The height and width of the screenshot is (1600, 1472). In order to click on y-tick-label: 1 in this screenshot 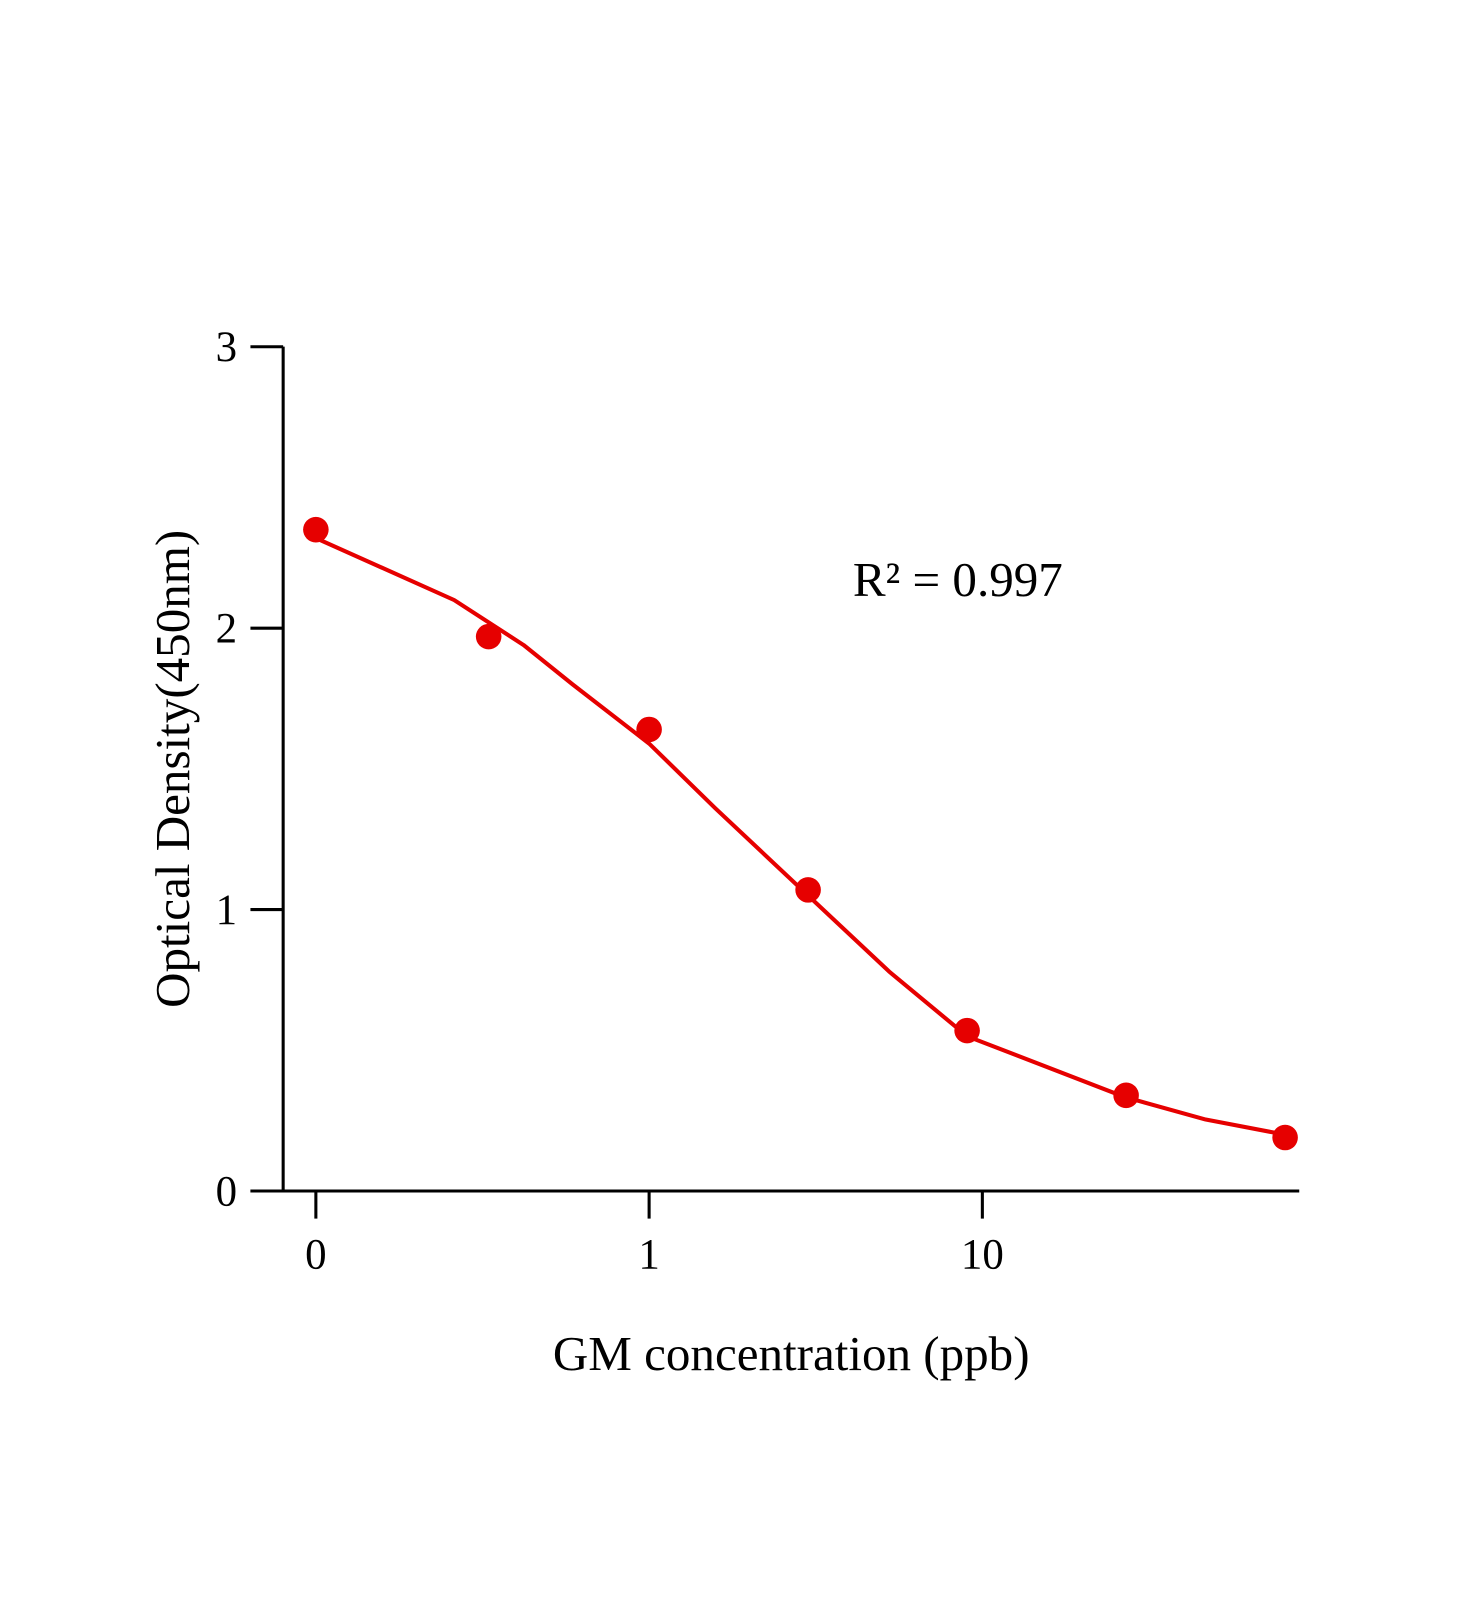, I will do `click(226, 910)`.